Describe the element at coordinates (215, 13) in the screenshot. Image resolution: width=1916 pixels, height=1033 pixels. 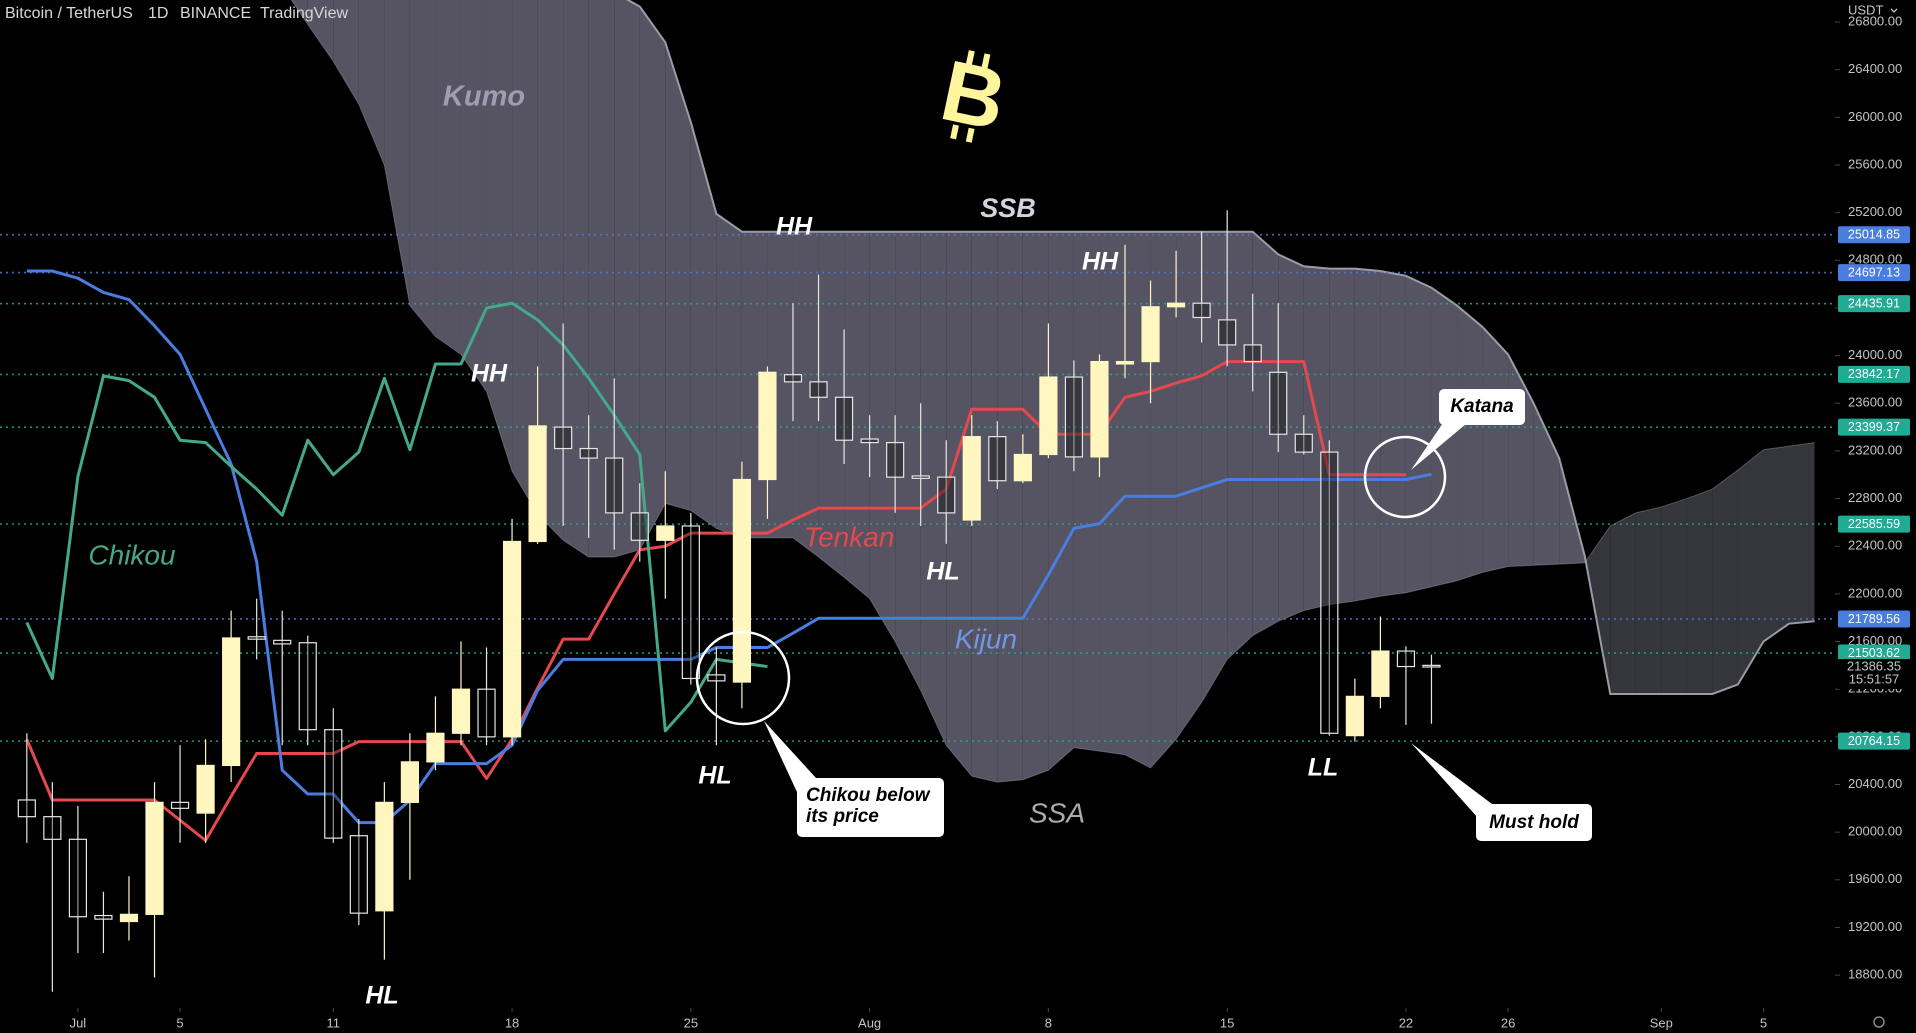
I see `exchange: BINANCE` at that location.